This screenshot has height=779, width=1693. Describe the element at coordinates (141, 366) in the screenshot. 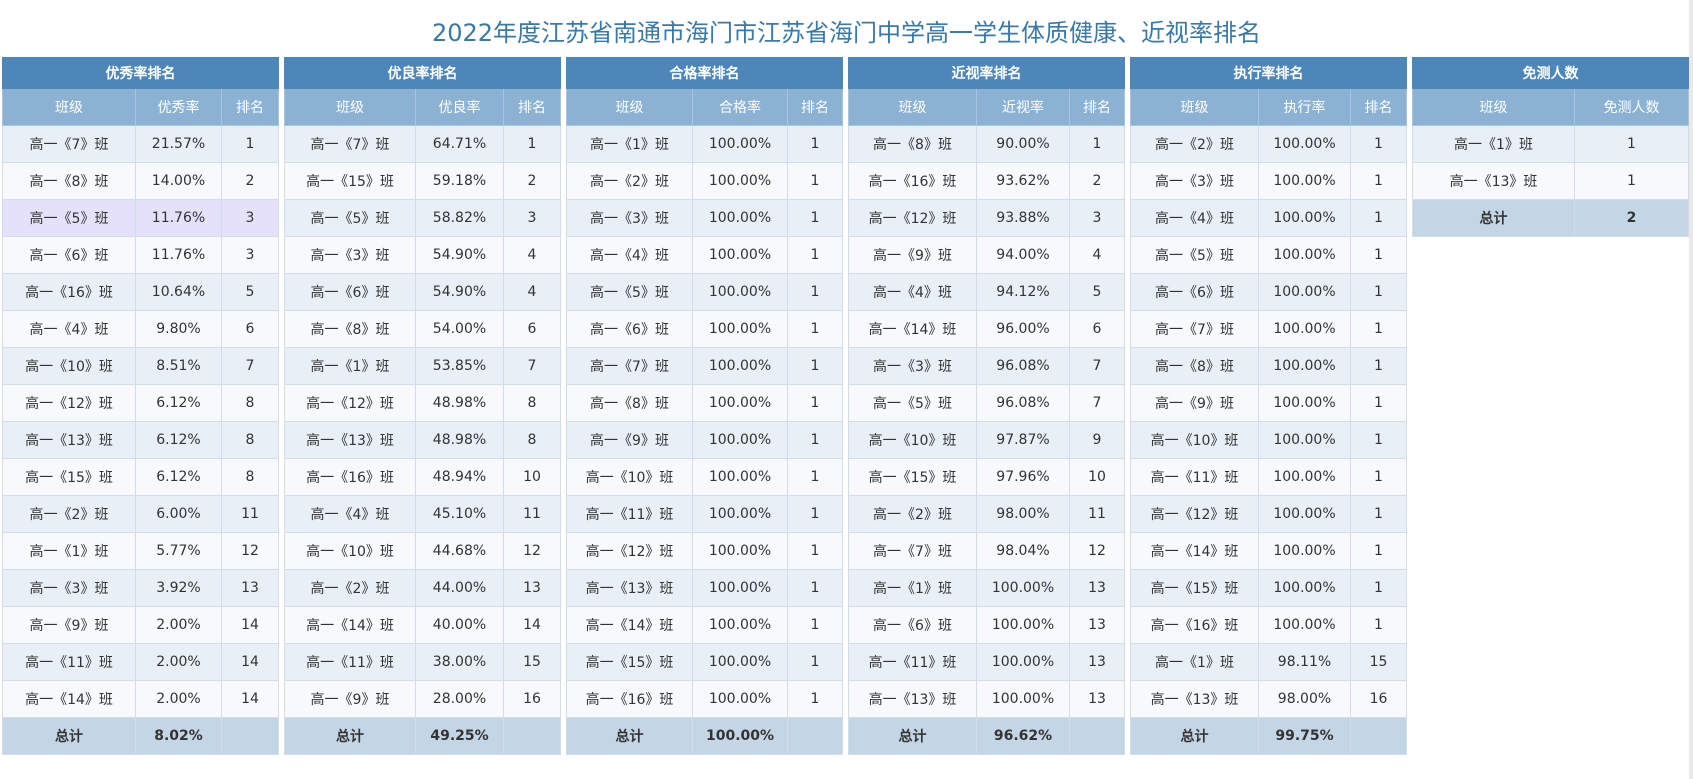

I see `table-row: 高一《10》班 8.51% 7` at that location.